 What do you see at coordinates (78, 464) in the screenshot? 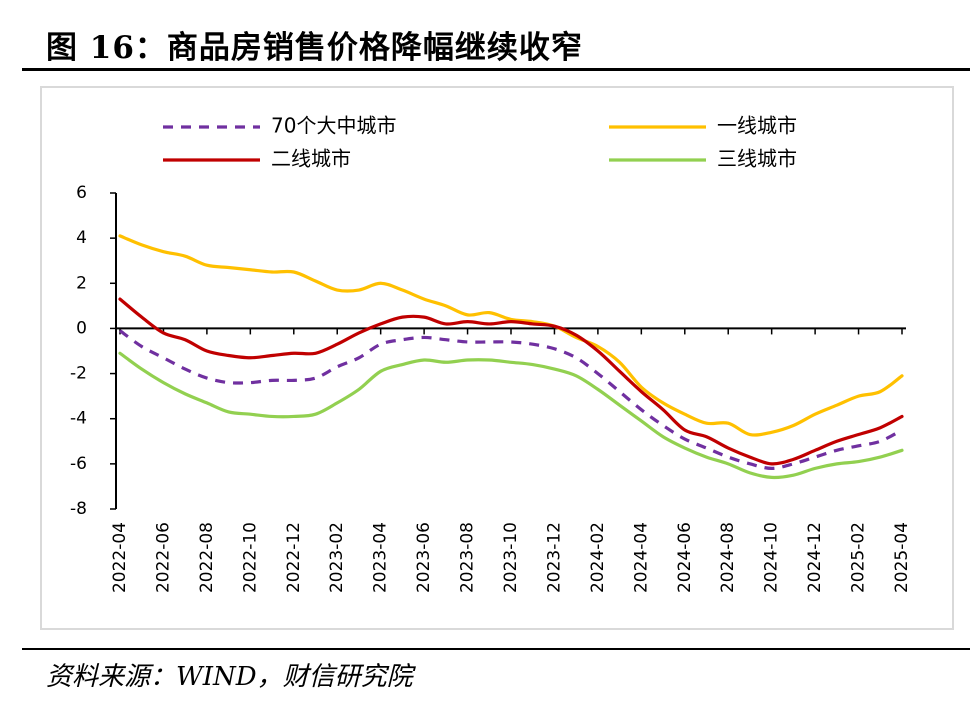
I see `y-tick-label: -6` at bounding box center [78, 464].